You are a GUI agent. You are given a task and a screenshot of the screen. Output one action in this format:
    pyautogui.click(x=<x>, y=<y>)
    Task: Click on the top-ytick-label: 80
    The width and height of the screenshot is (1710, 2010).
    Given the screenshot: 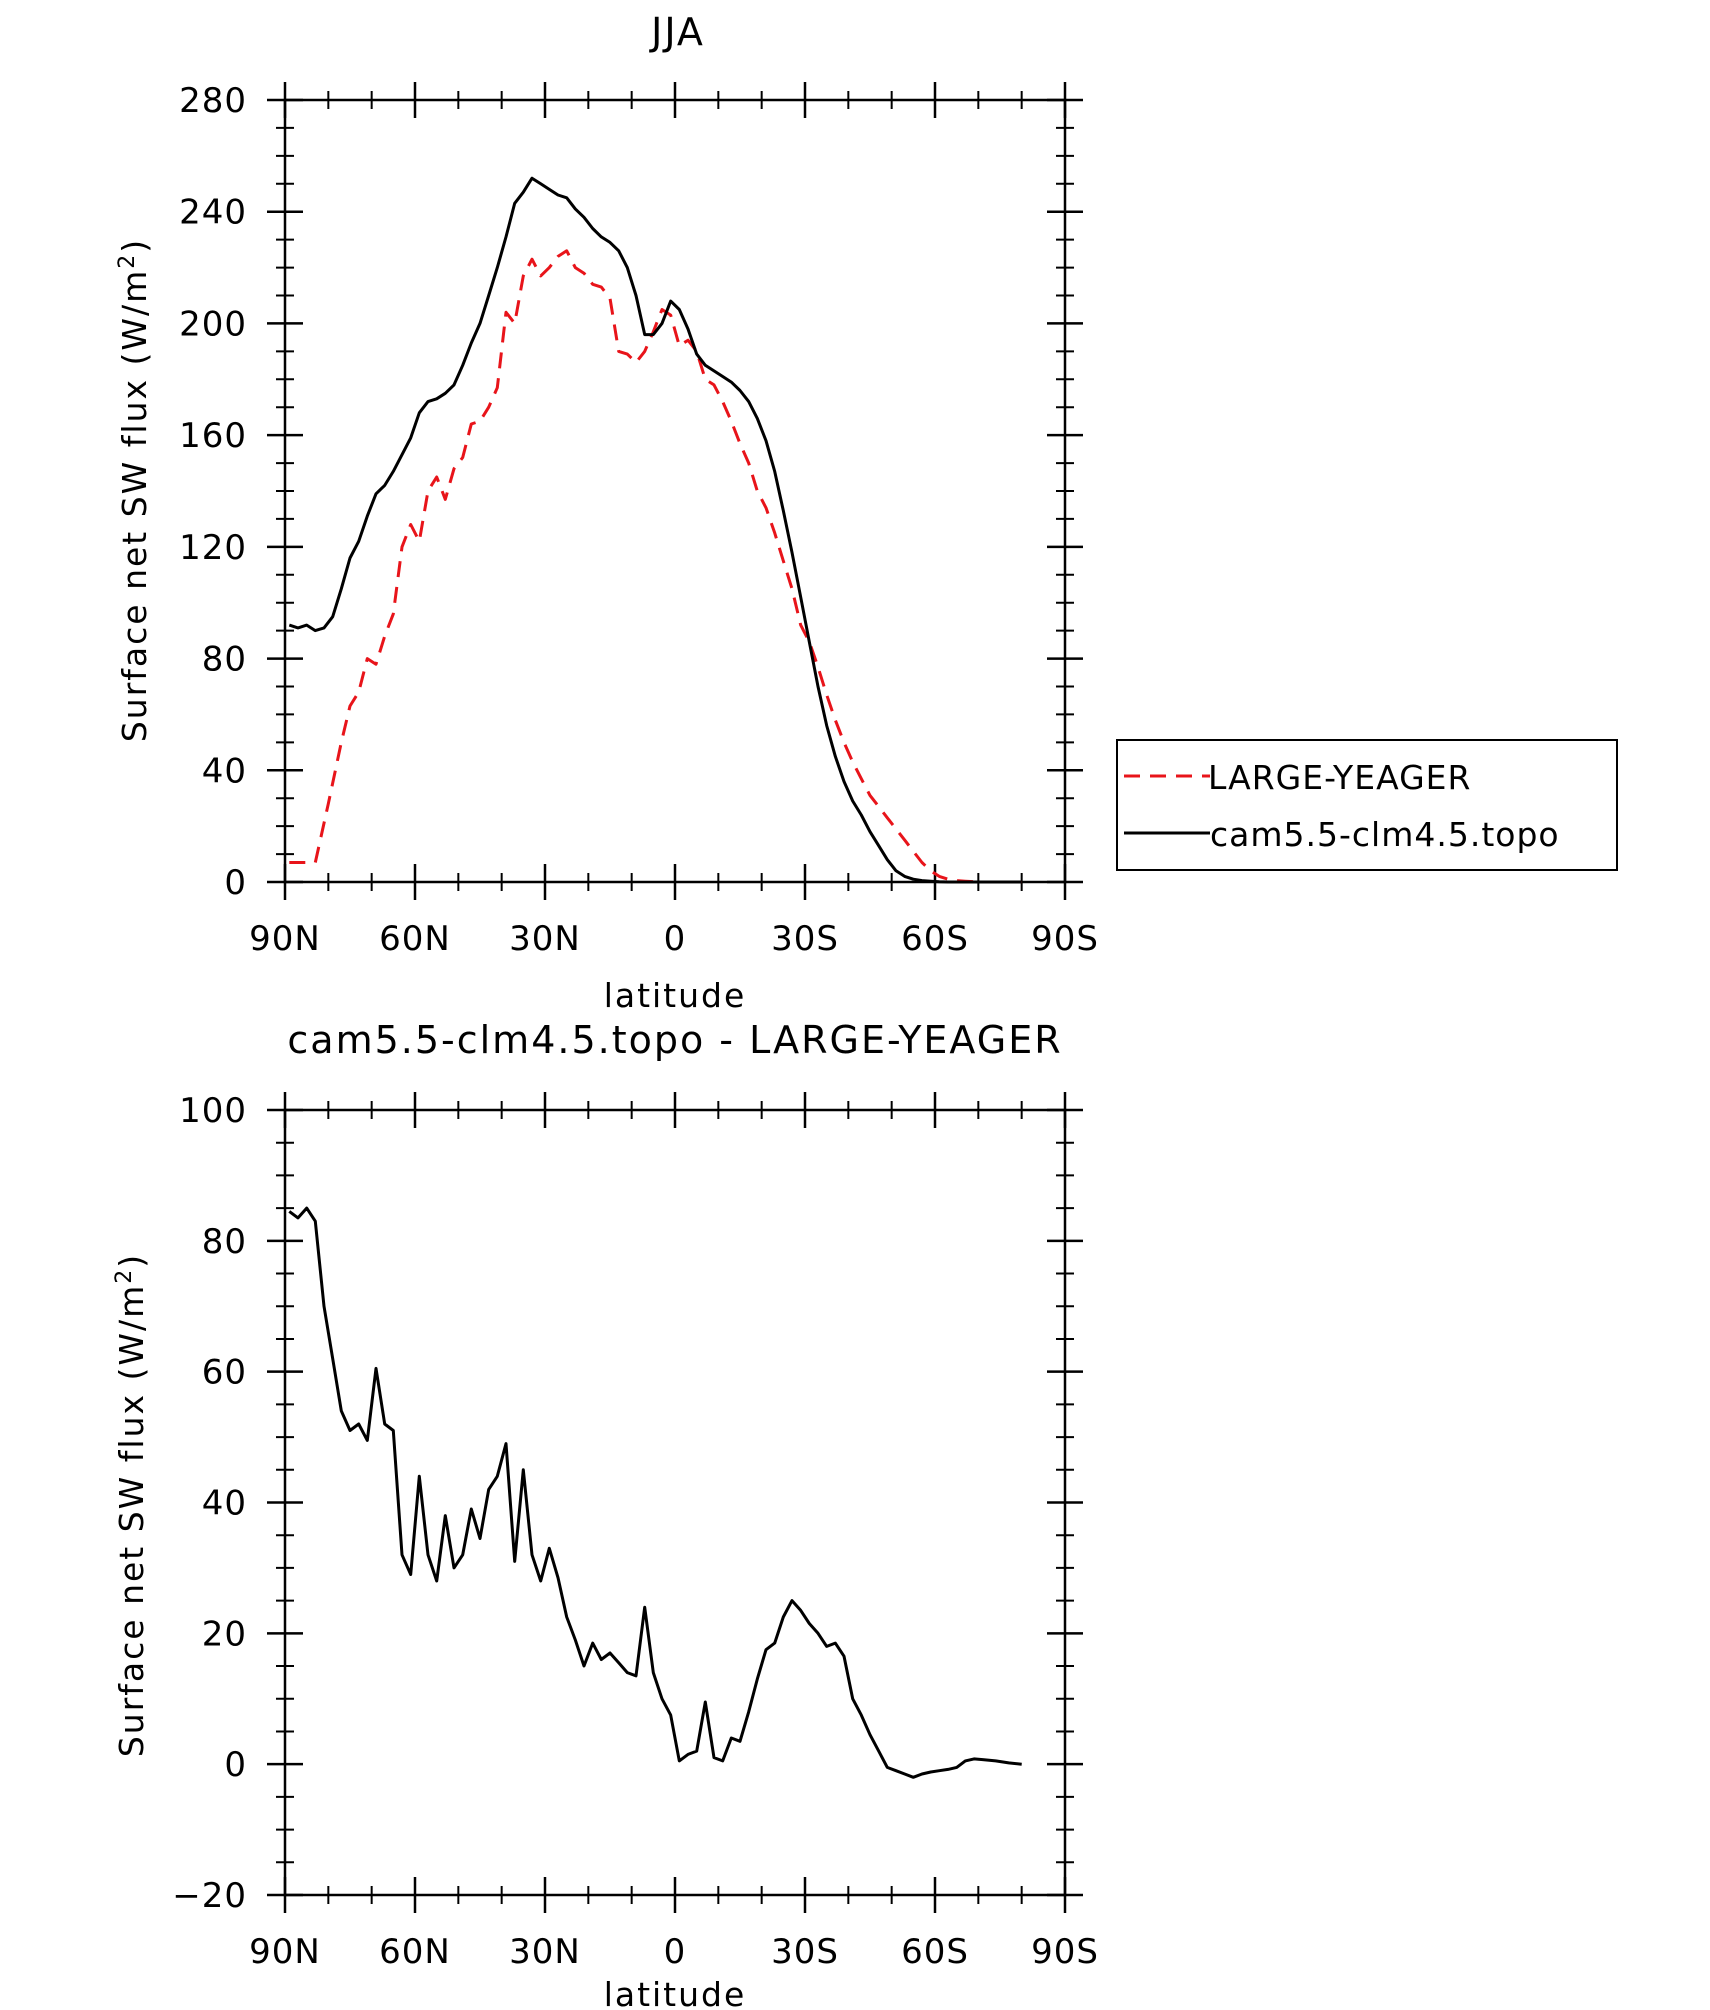 What is the action you would take?
    pyautogui.click(x=224, y=660)
    